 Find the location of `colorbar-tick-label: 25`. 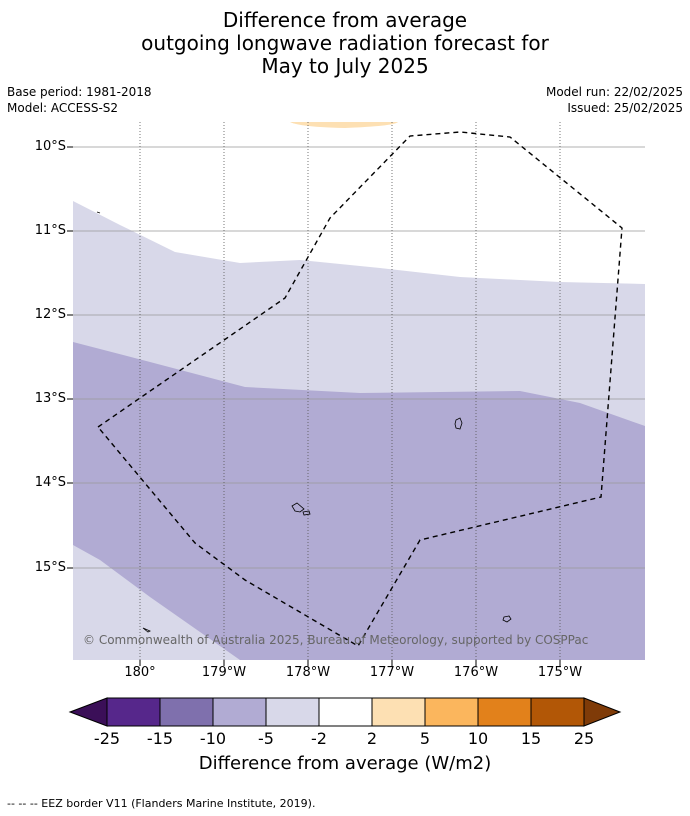

colorbar-tick-label: 25 is located at coordinates (584, 738).